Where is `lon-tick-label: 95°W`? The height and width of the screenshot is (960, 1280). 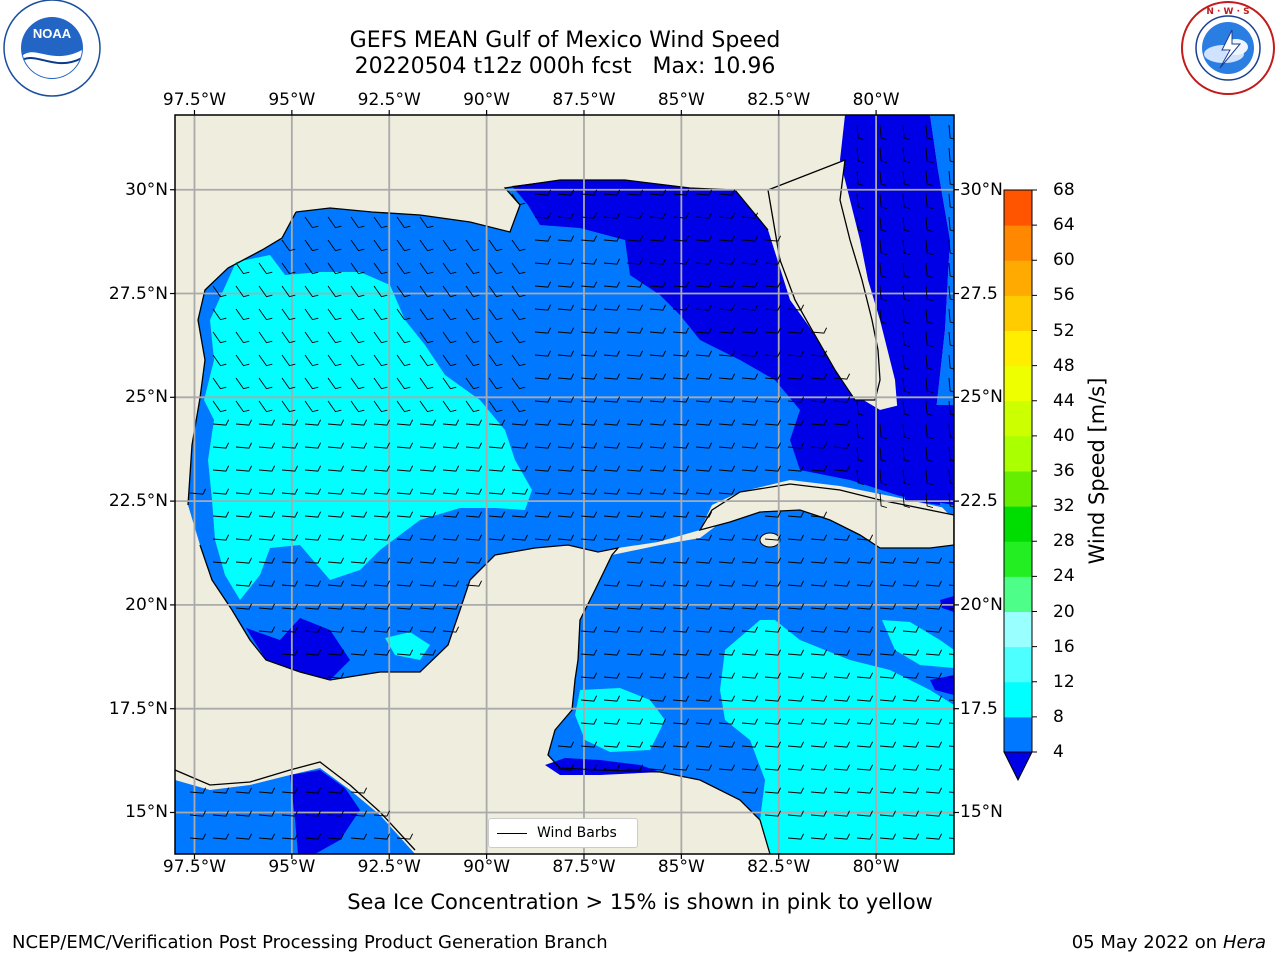
lon-tick-label: 95°W is located at coordinates (292, 100).